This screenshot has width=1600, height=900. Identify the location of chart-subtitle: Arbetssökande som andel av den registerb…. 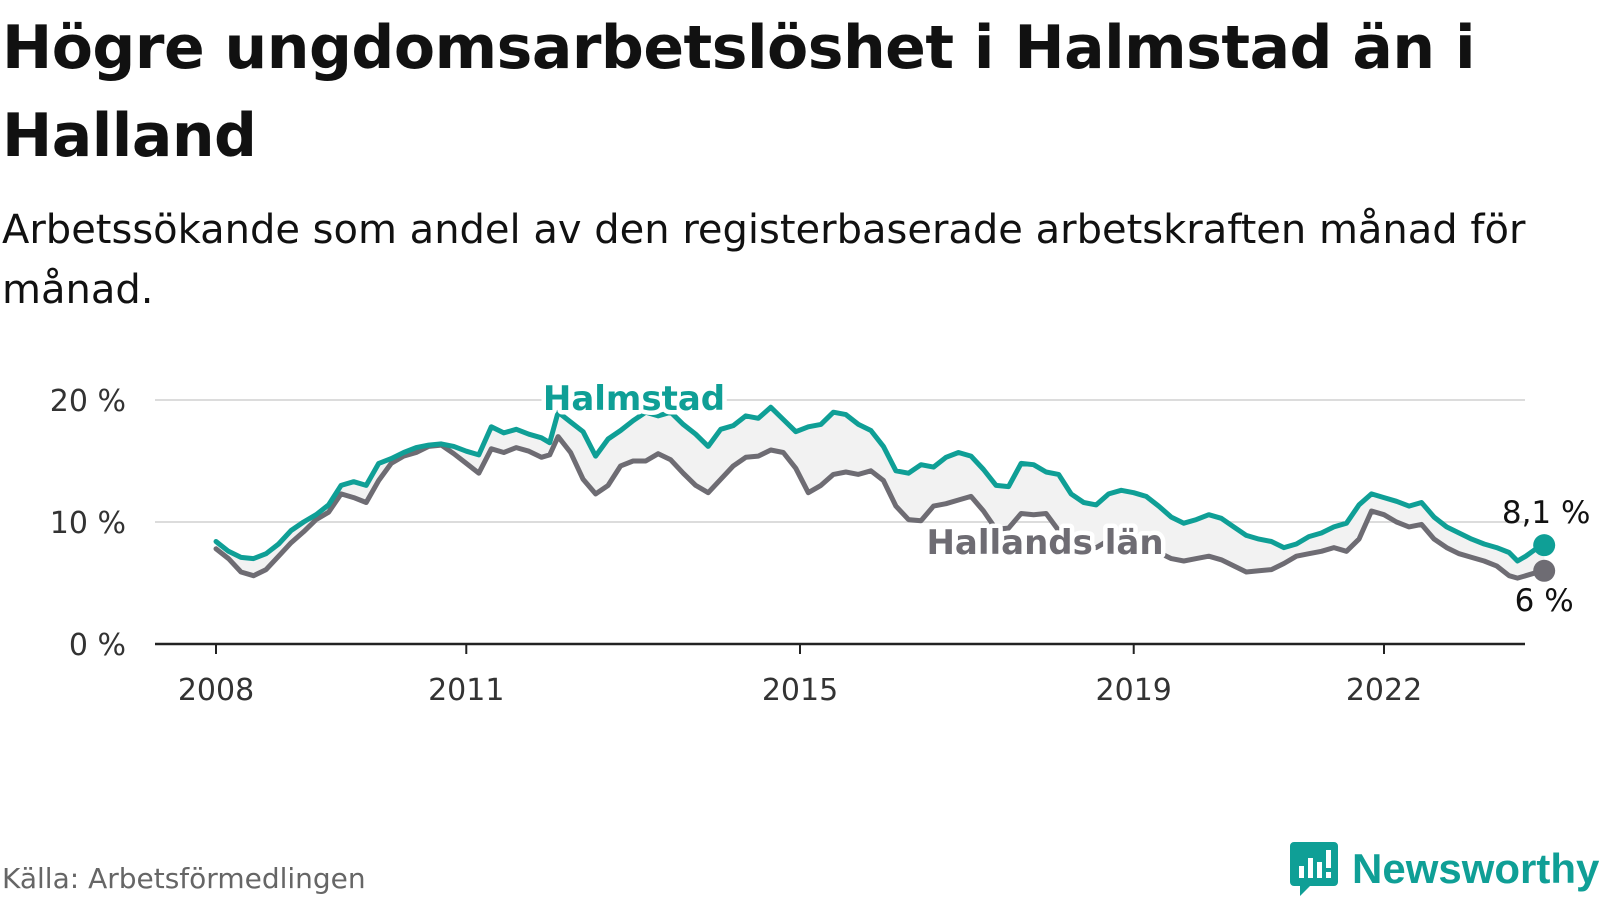
(764, 260).